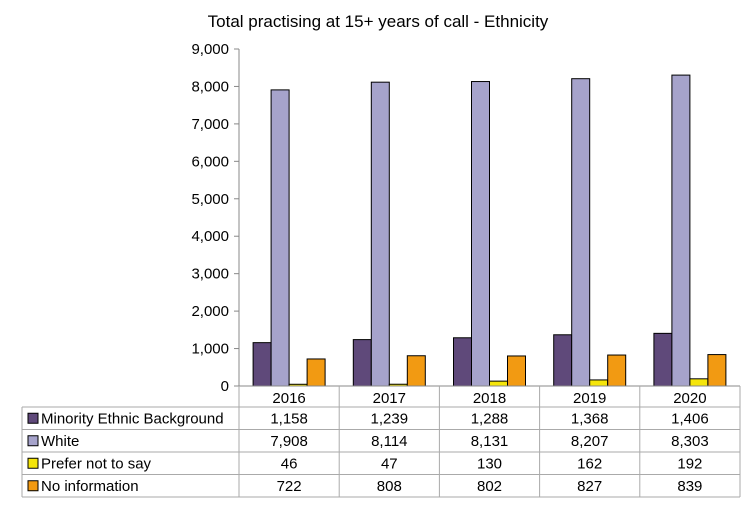 The width and height of the screenshot is (756, 506). I want to click on table-cell-value: 802, so click(489, 486).